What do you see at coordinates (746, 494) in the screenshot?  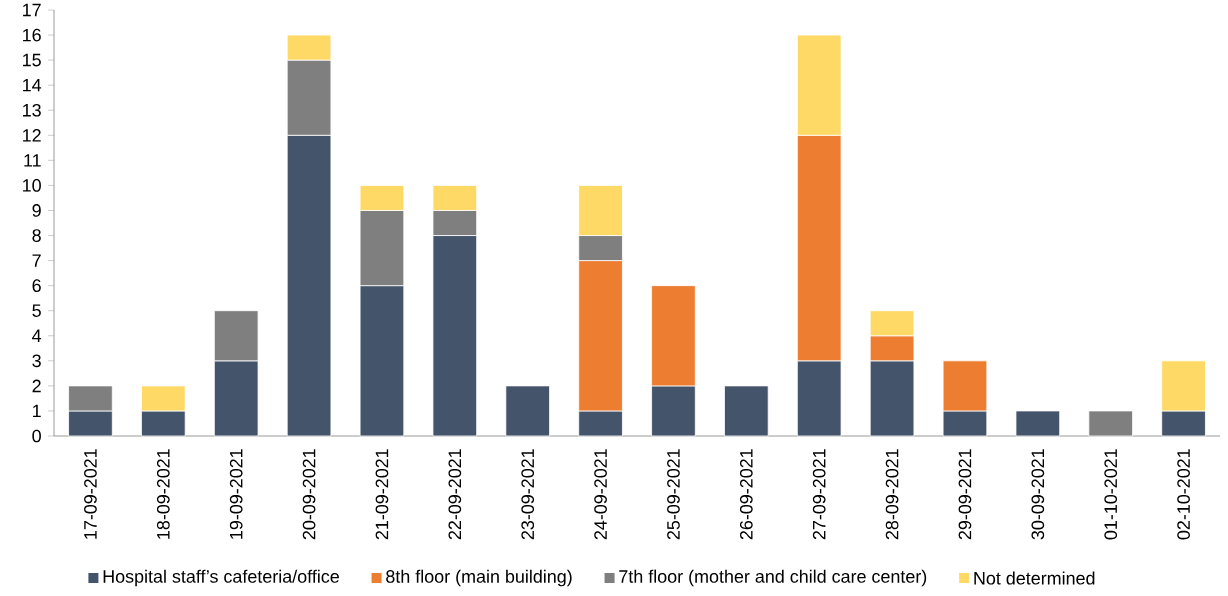 I see `x-tick-label: 26-09-2021` at bounding box center [746, 494].